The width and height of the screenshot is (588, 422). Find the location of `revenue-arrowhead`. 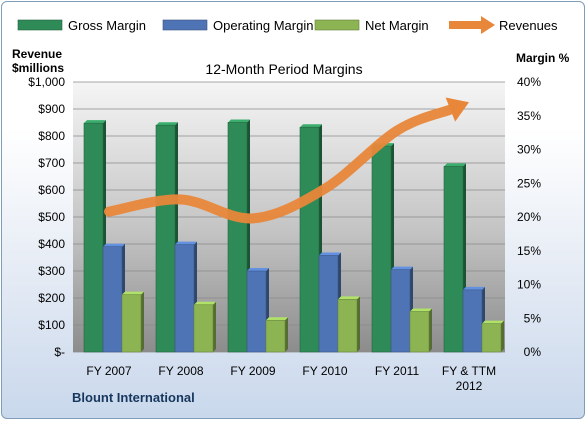

revenue-arrowhead is located at coordinates (457, 109).